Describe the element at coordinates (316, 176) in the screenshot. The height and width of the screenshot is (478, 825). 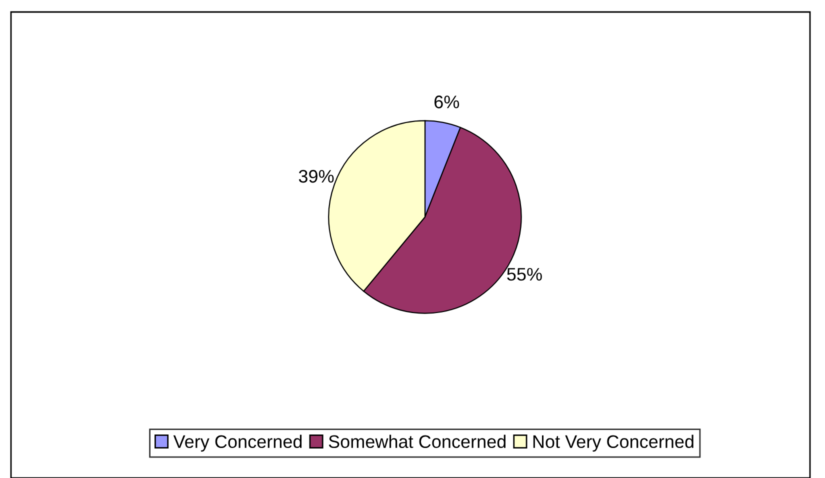
I see `data-label: 39%` at that location.